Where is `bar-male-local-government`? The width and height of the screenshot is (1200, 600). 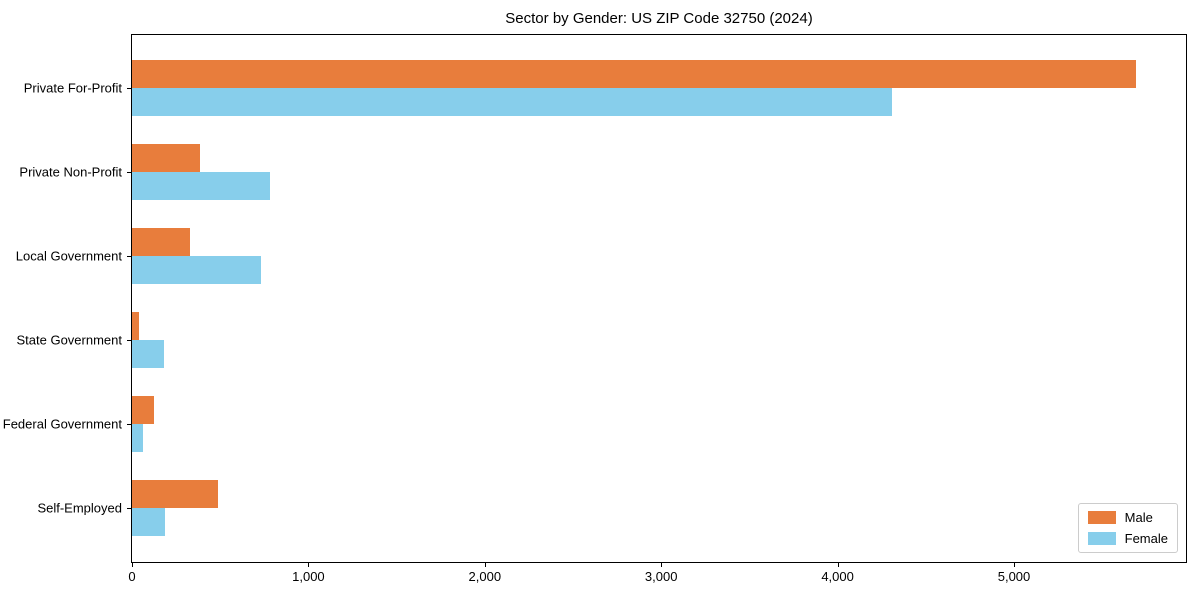
bar-male-local-government is located at coordinates (161, 242).